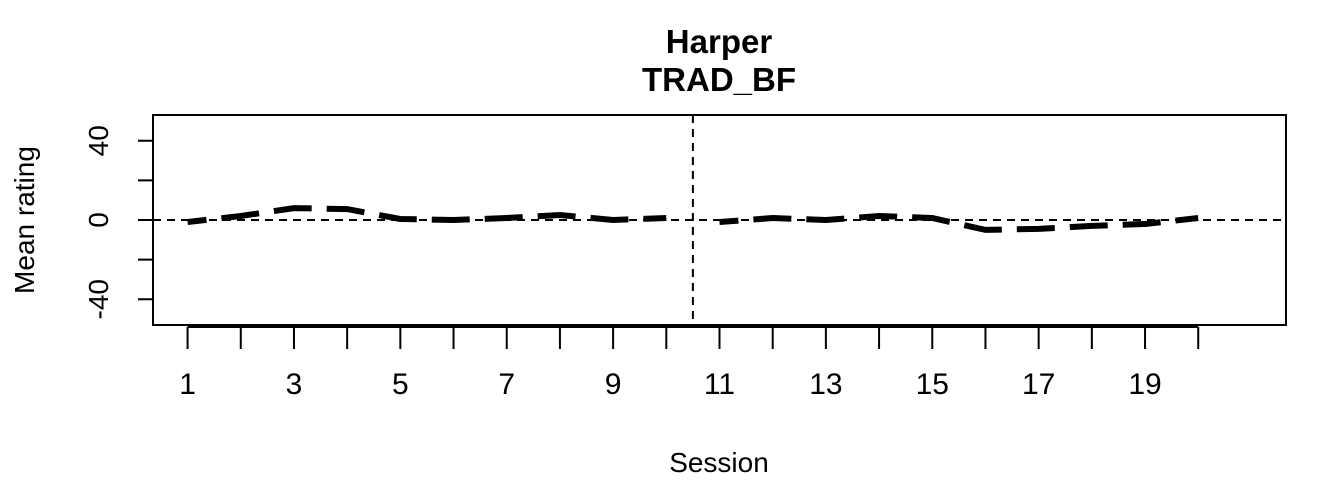 This screenshot has height=480, width=1344. I want to click on x-tick-label: 17, so click(1038, 384).